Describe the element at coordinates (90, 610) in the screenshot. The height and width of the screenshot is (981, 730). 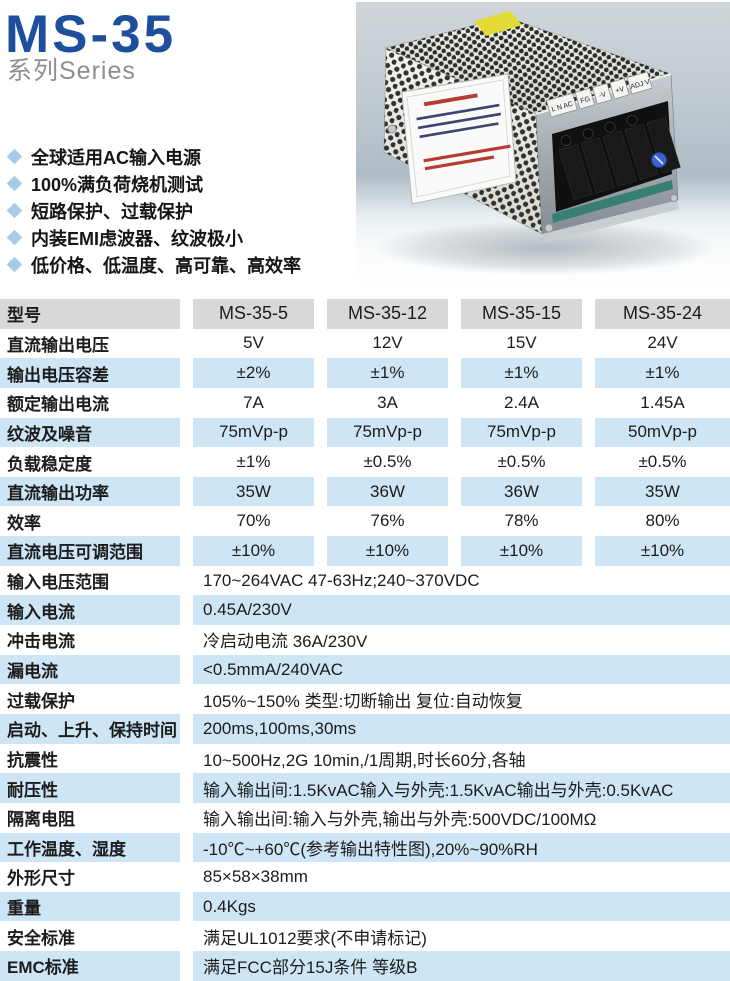
I see `row-label: 输入电流` at that location.